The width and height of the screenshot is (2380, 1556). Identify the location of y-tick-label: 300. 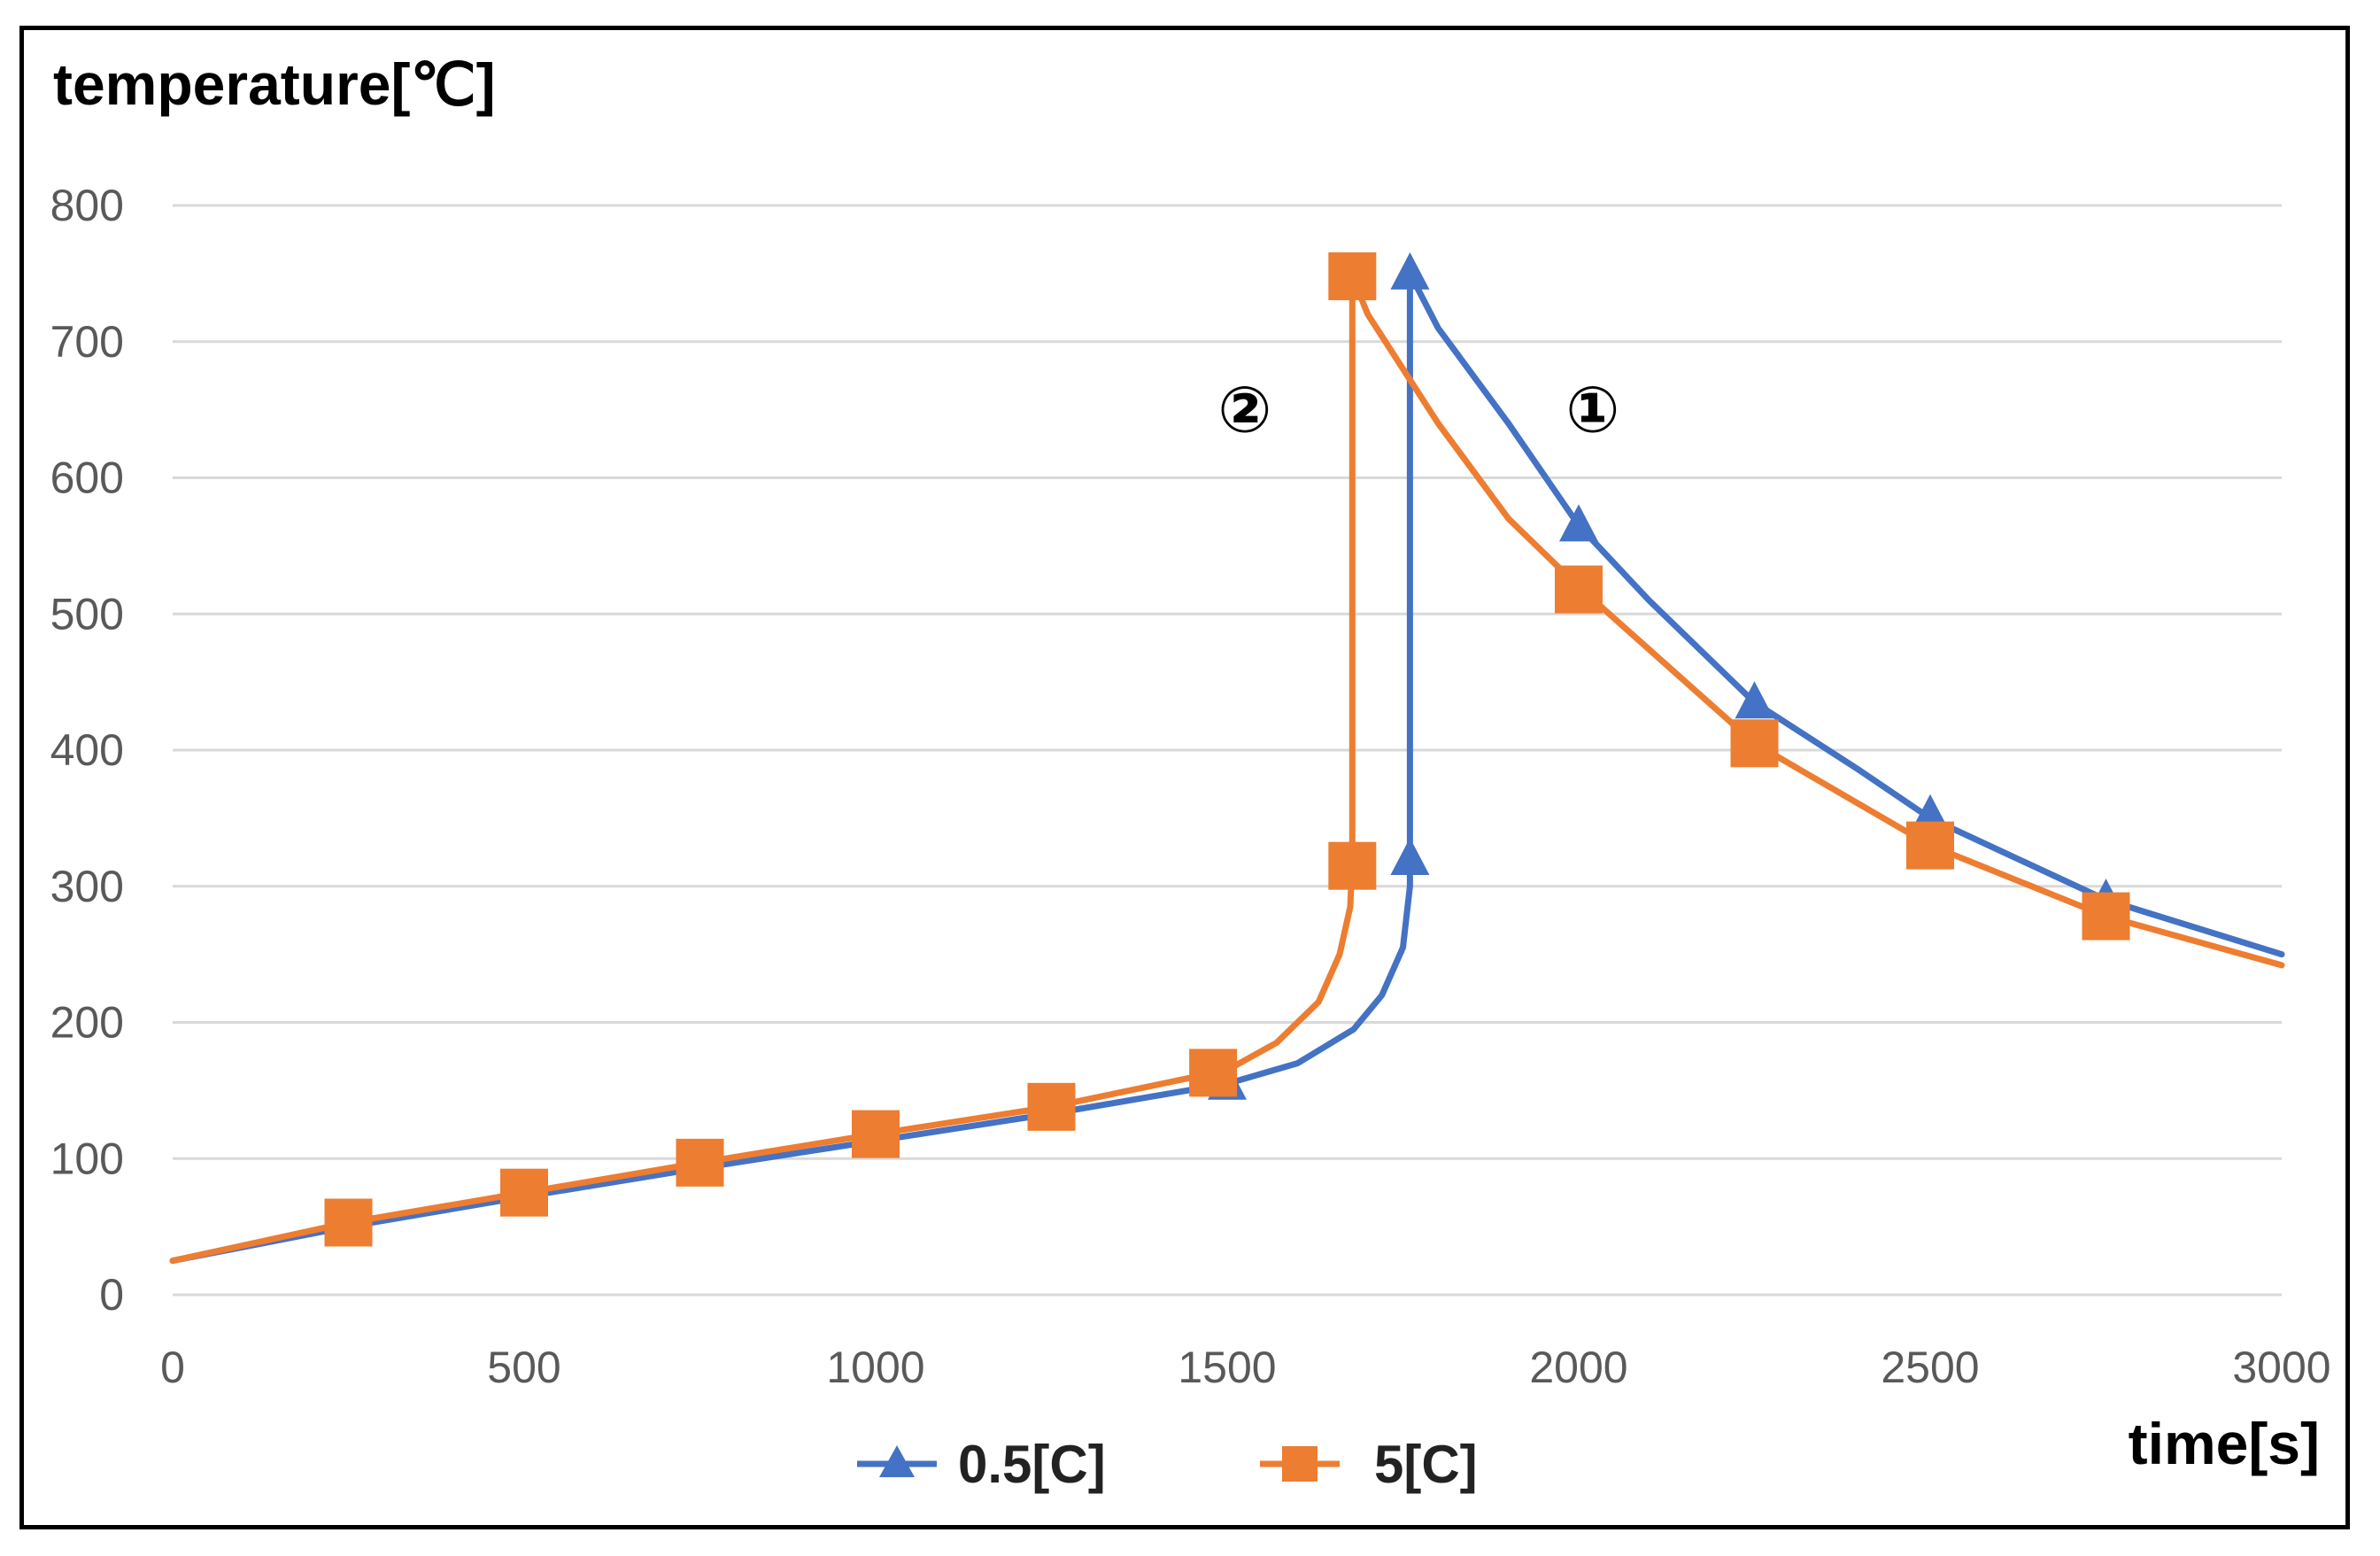
(87, 886).